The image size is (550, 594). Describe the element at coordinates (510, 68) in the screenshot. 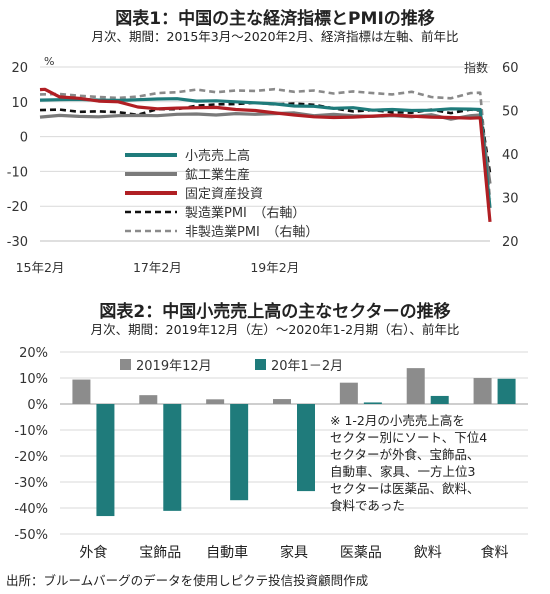

I see `y2-tick-label: 60` at that location.